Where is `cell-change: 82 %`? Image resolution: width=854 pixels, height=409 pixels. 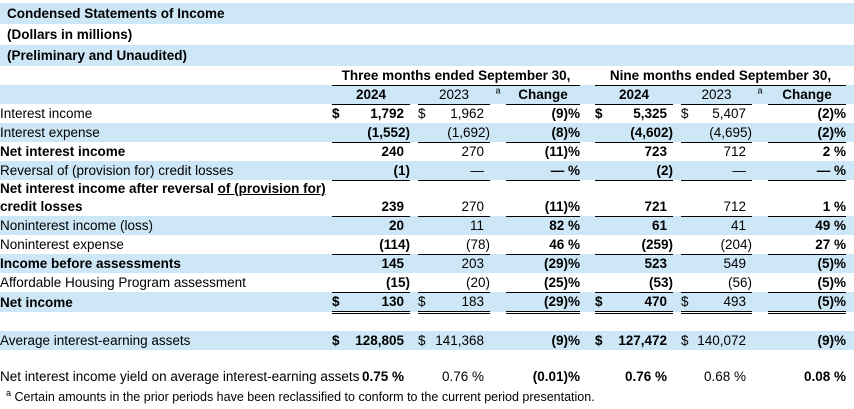
cell-change: 82 % is located at coordinates (543, 225).